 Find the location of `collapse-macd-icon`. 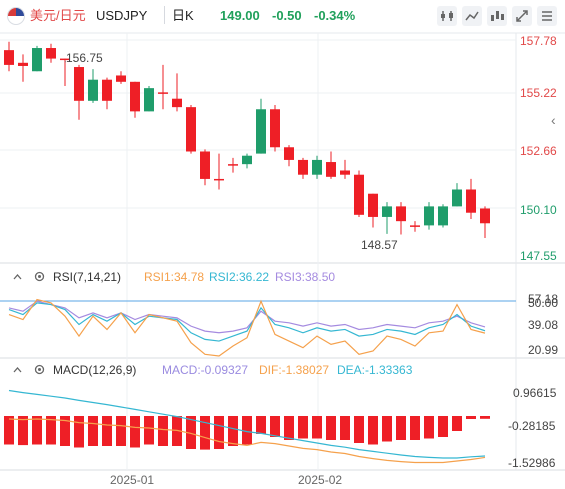

collapse-macd-icon is located at coordinates (17, 369).